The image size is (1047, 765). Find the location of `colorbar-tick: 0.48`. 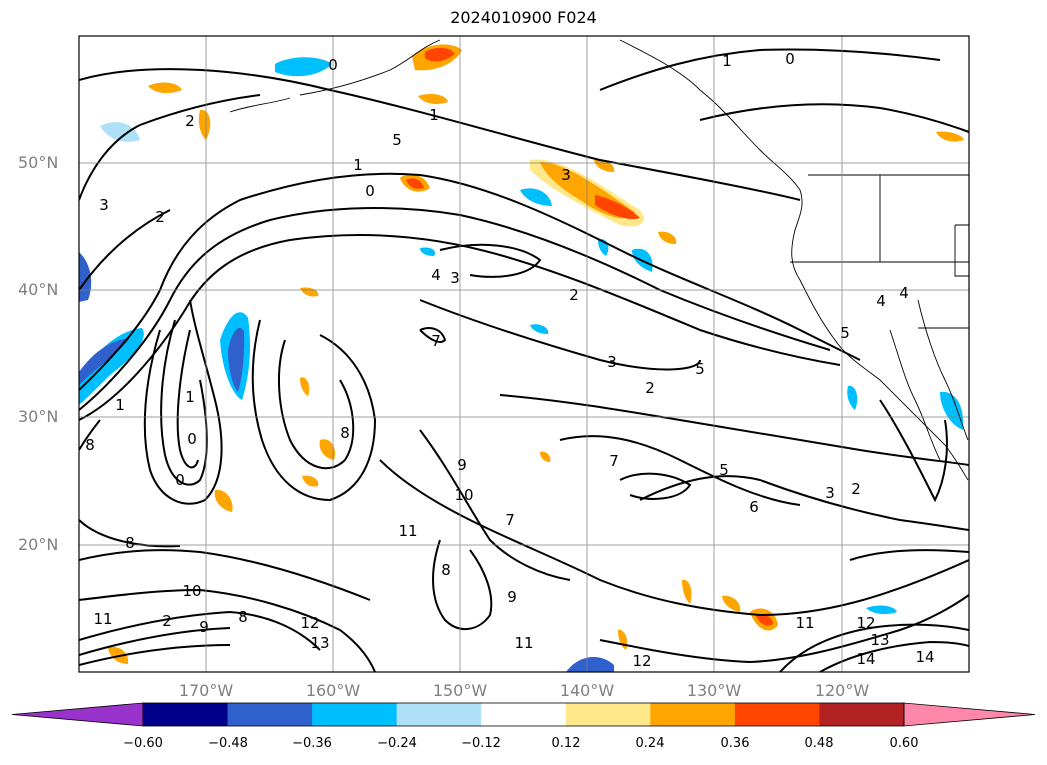

colorbar-tick: 0.48 is located at coordinates (819, 743).